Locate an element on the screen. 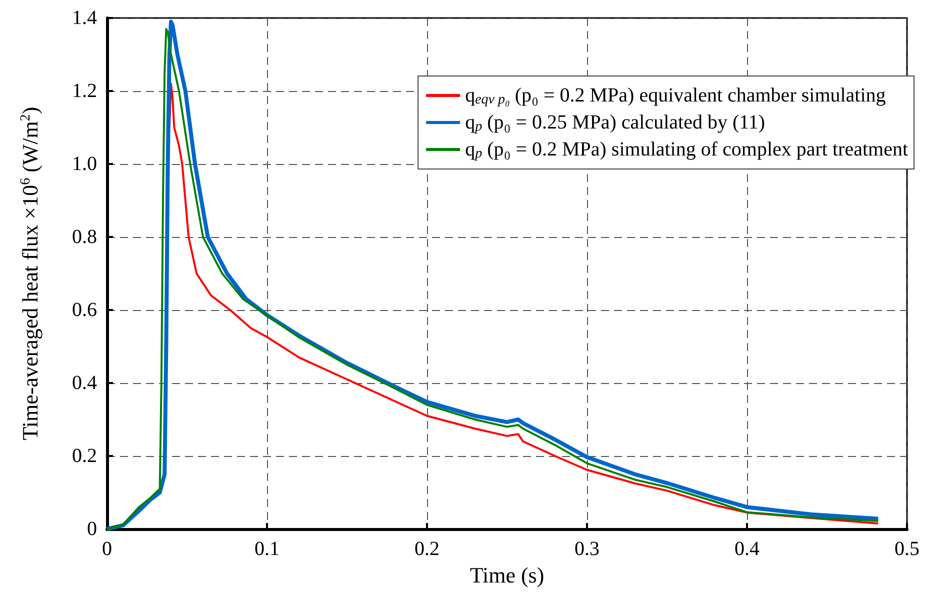 This screenshot has width=928, height=604. y-tick-label: 0 is located at coordinates (92, 529).